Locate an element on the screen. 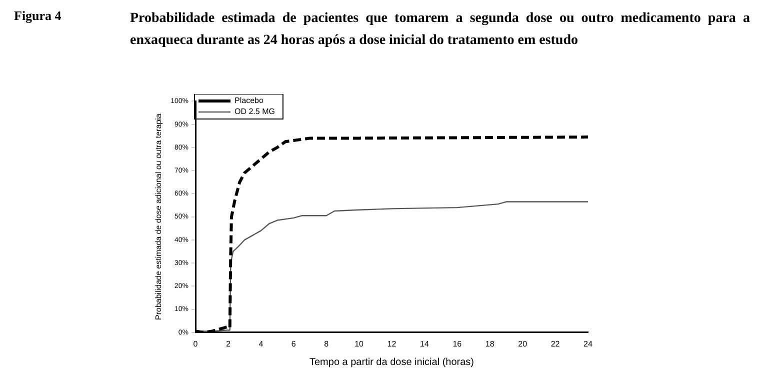 The width and height of the screenshot is (770, 374). x-tick-label: 6 is located at coordinates (293, 343).